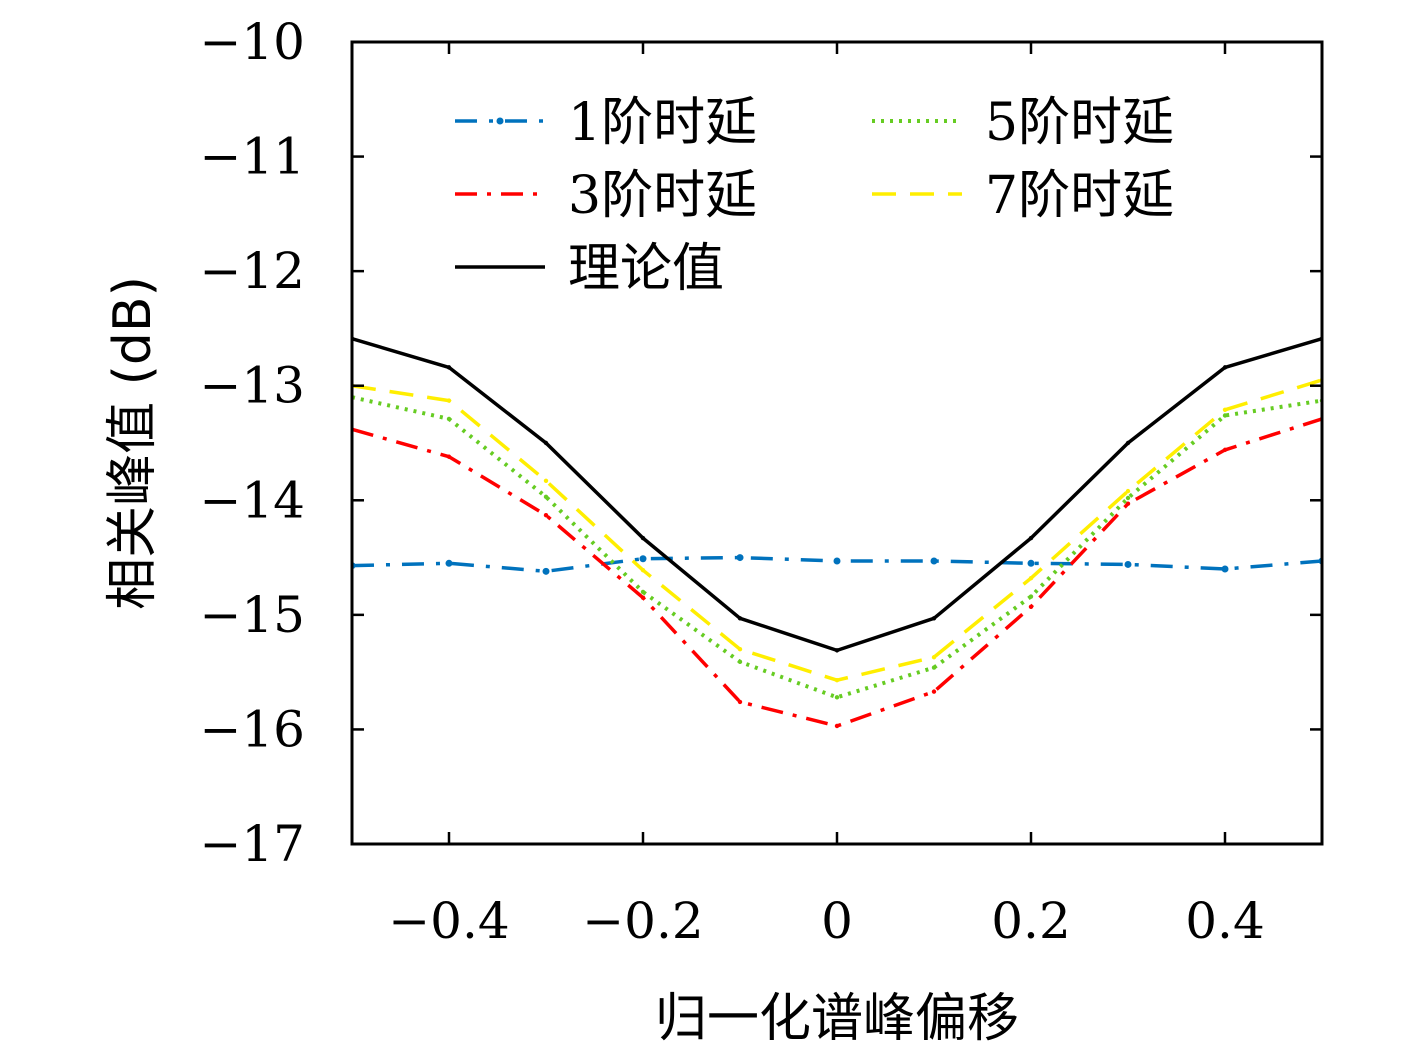 This screenshot has width=1417, height=1051. Describe the element at coordinates (662, 123) in the screenshot. I see `legend-label: 1阶时延` at that location.